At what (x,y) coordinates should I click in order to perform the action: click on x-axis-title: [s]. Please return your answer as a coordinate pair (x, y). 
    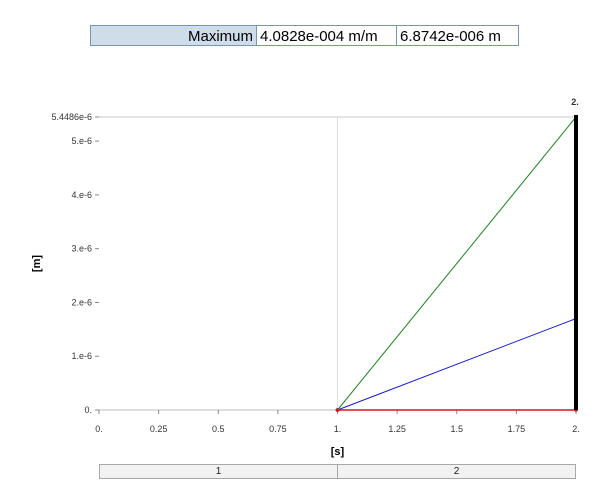
    Looking at the image, I should click on (338, 452).